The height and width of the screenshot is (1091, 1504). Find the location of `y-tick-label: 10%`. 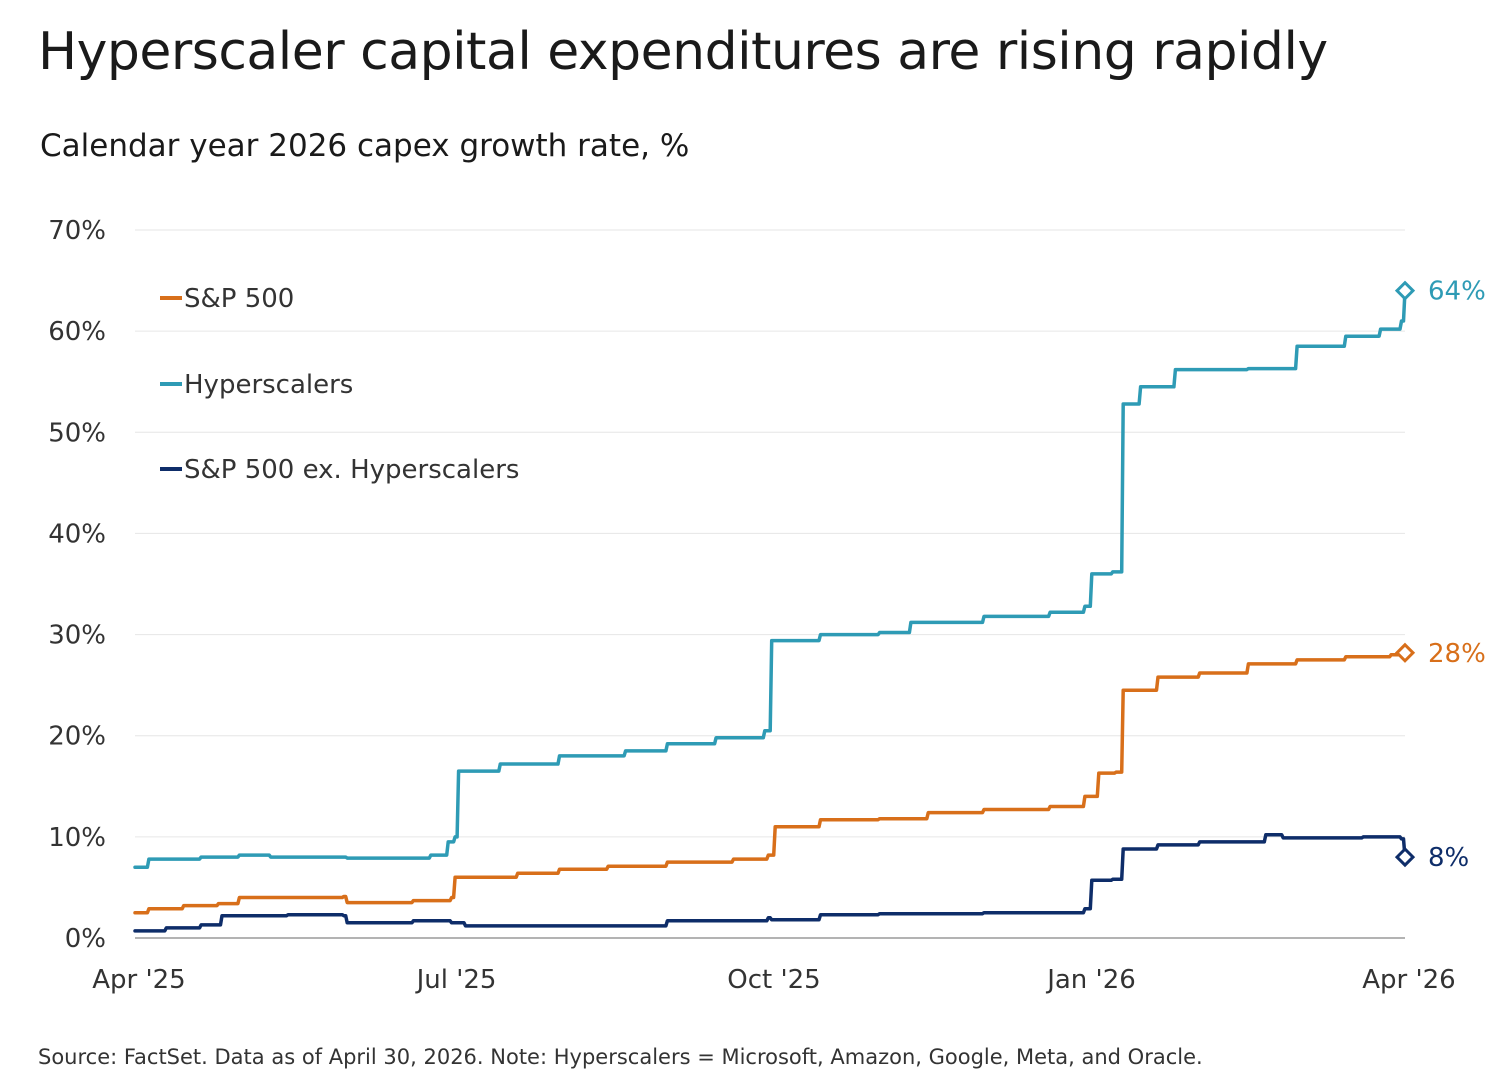

y-tick-label: 10% is located at coordinates (77, 838).